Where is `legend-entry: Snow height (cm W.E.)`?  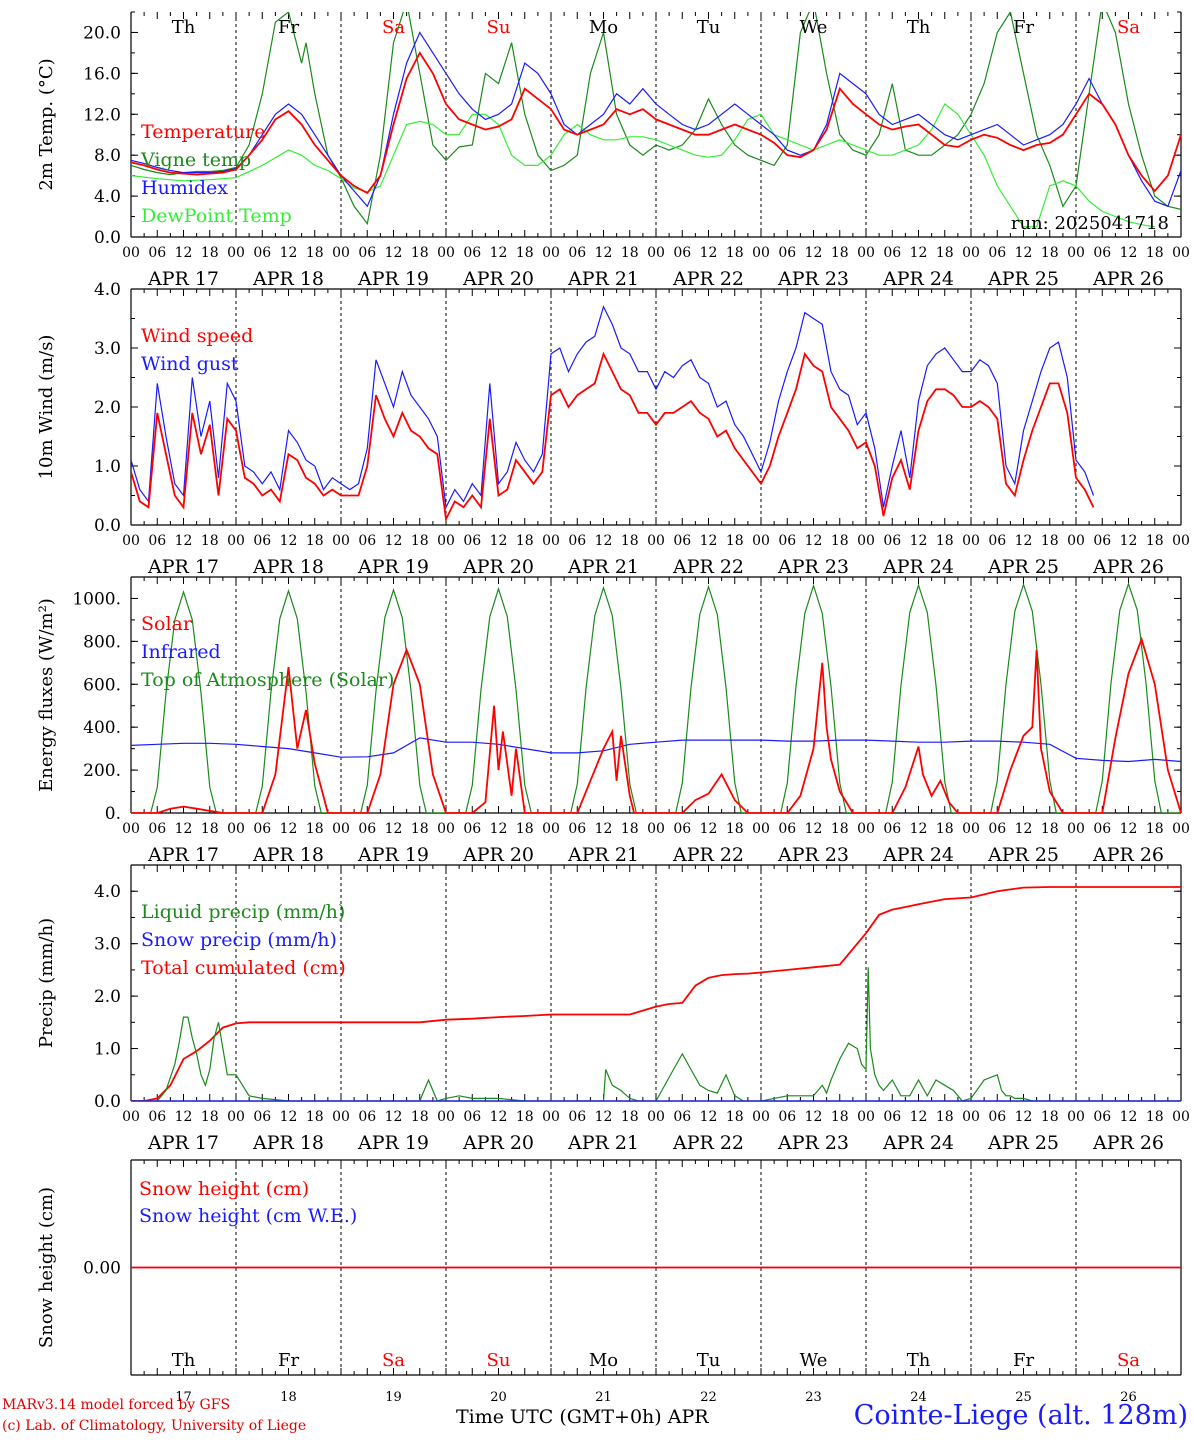 legend-entry: Snow height (cm W.E.) is located at coordinates (248, 1216).